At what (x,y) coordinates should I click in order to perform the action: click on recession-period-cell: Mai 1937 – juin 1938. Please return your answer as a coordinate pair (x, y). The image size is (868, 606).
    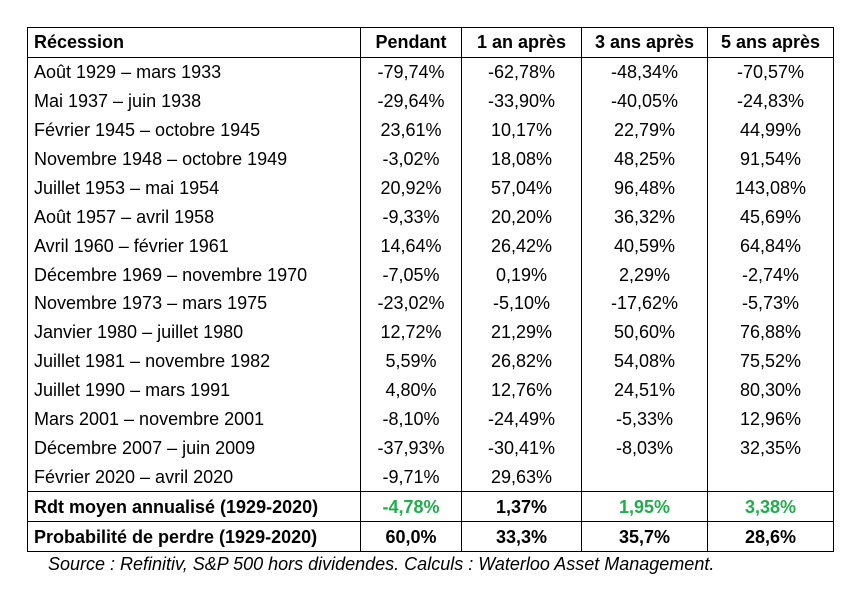
    Looking at the image, I should click on (194, 101).